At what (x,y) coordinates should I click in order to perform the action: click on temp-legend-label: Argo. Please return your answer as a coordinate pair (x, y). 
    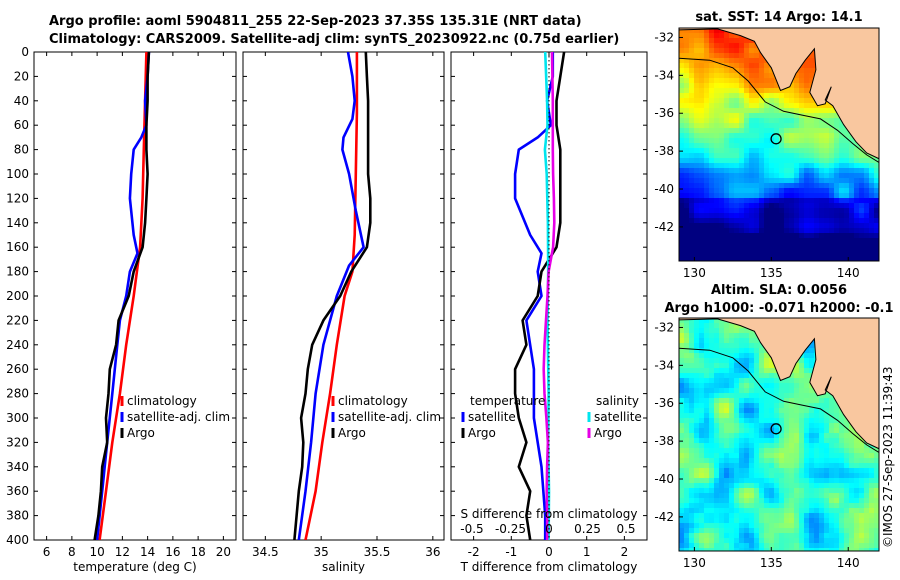
    Looking at the image, I should click on (141, 433).